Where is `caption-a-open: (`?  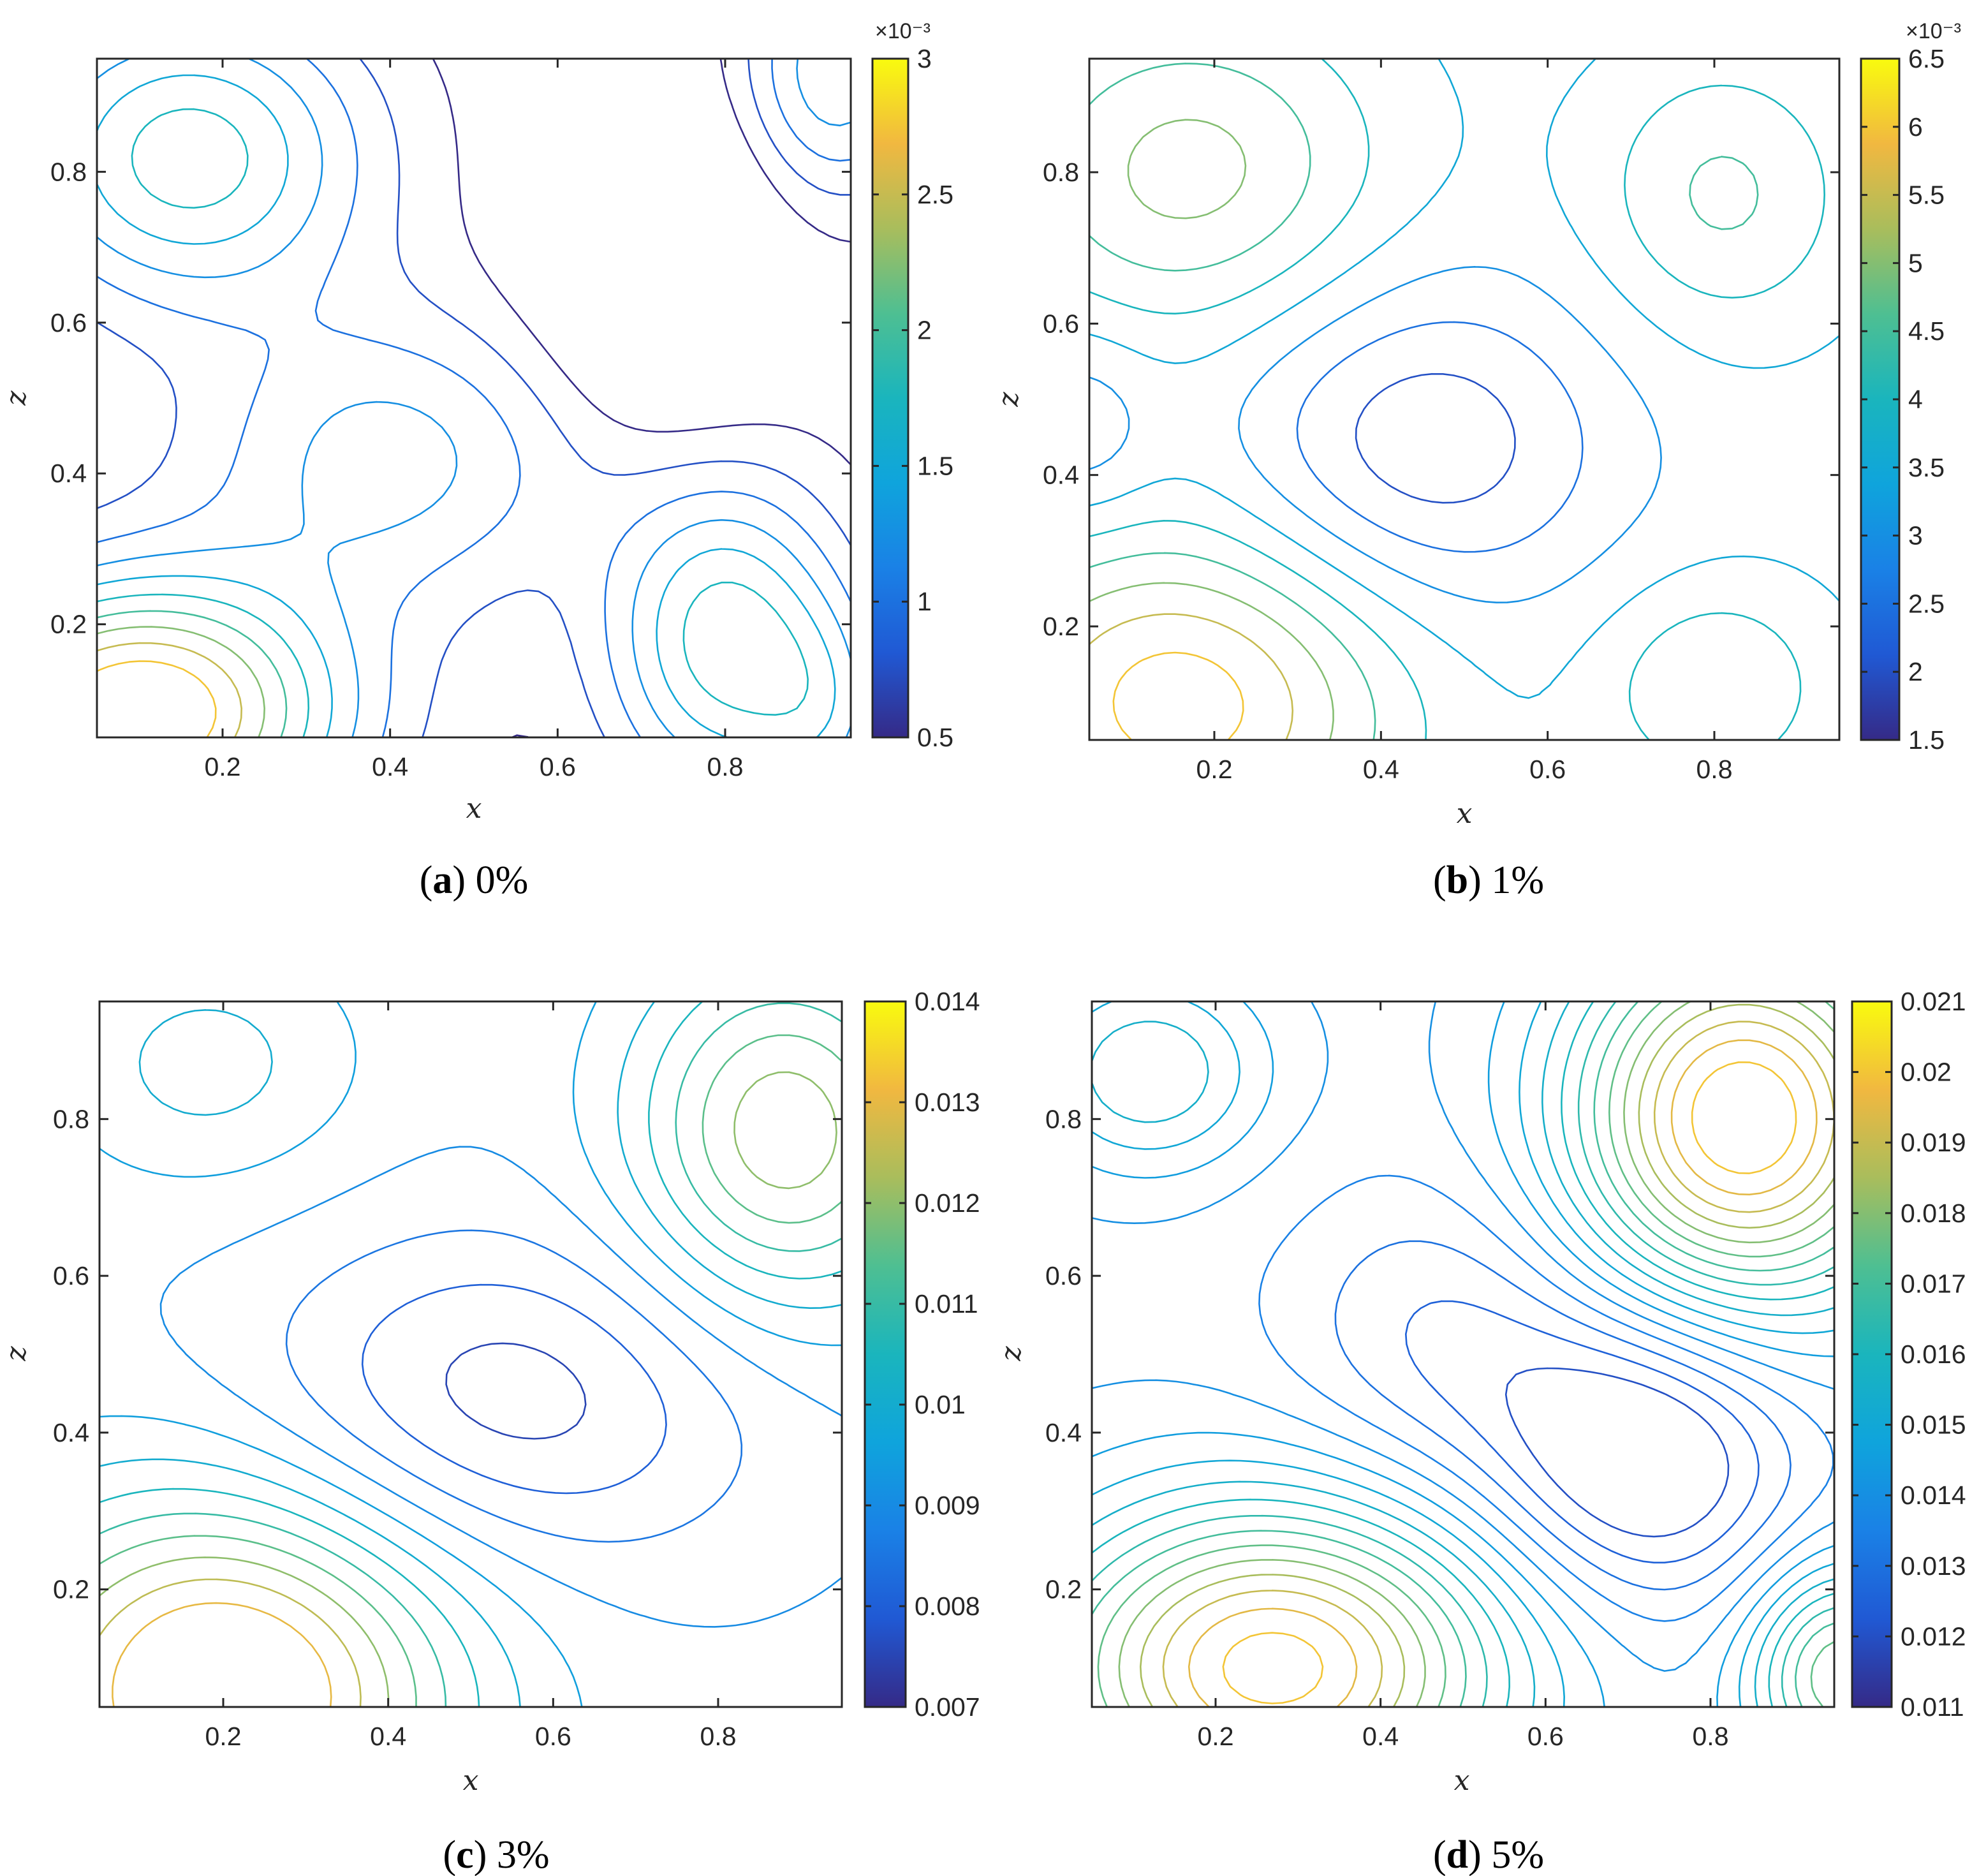
caption-a-open: ( is located at coordinates (426, 880).